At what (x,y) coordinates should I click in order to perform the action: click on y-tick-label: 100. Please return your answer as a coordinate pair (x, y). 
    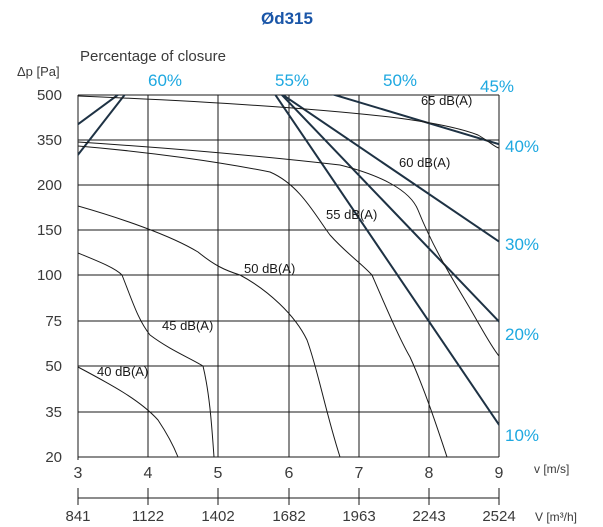
    Looking at the image, I should click on (49, 275).